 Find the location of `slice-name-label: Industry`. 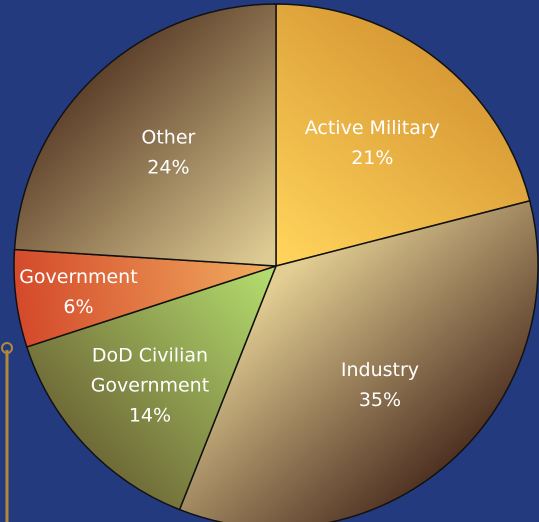

slice-name-label: Industry is located at coordinates (380, 370).